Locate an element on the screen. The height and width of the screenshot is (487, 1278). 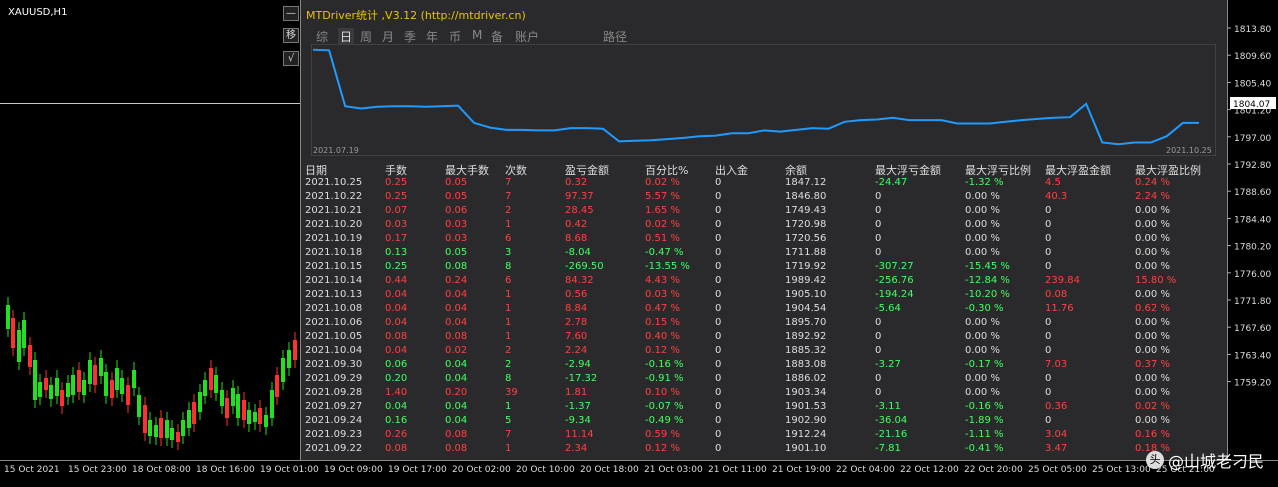
column-header: 手数 is located at coordinates (396, 170).